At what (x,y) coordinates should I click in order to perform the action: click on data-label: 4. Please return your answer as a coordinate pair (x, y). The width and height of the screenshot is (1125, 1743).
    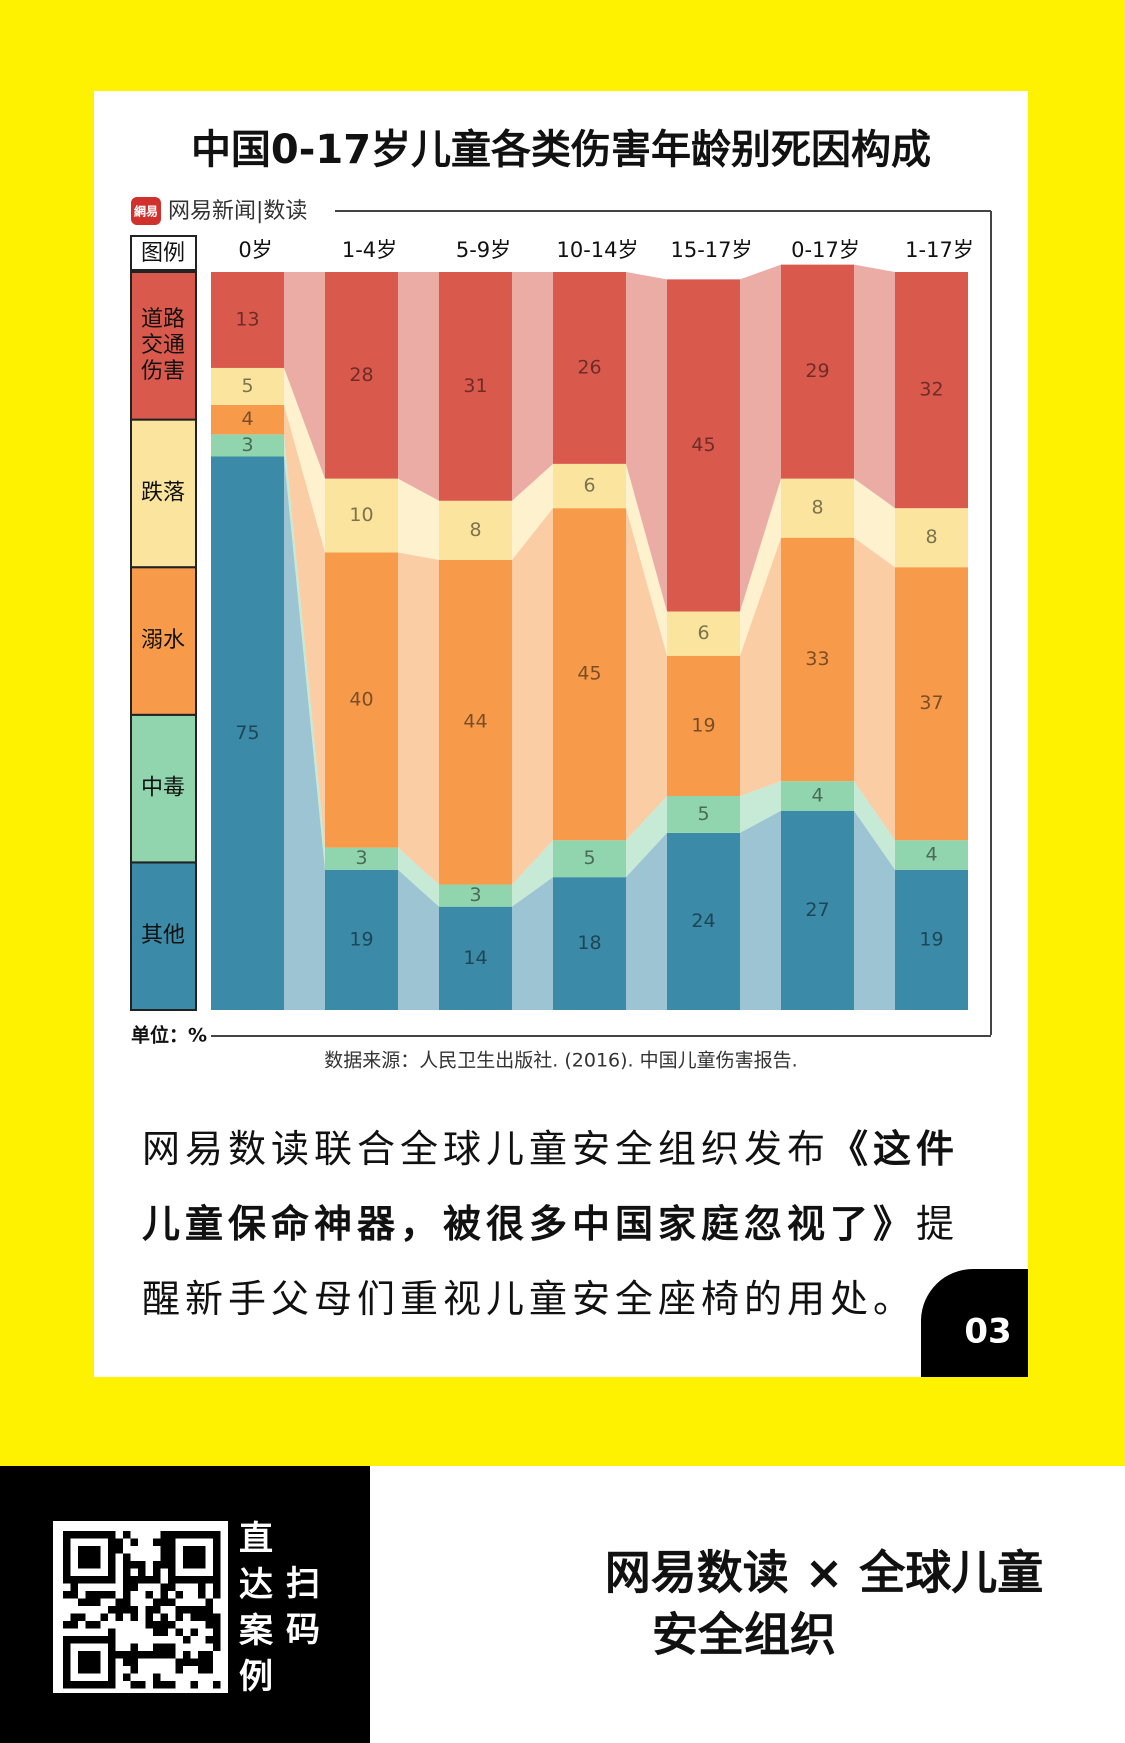
    Looking at the image, I should click on (247, 419).